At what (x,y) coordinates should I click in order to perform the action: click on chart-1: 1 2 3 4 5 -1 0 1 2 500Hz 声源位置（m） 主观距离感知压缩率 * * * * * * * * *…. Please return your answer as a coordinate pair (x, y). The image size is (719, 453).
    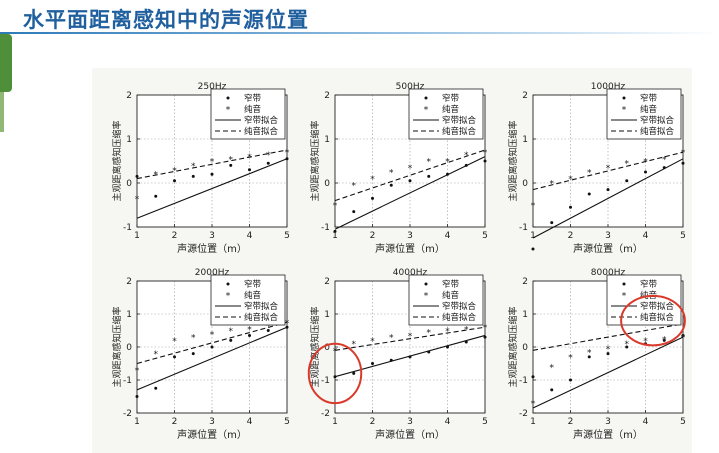
    Looking at the image, I should click on (398, 168).